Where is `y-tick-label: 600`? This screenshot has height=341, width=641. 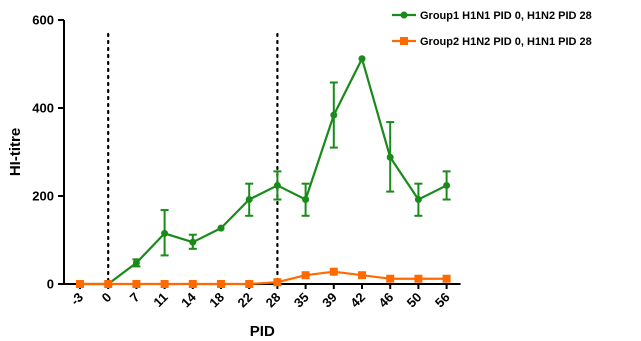 y-tick-label: 600 is located at coordinates (43, 20).